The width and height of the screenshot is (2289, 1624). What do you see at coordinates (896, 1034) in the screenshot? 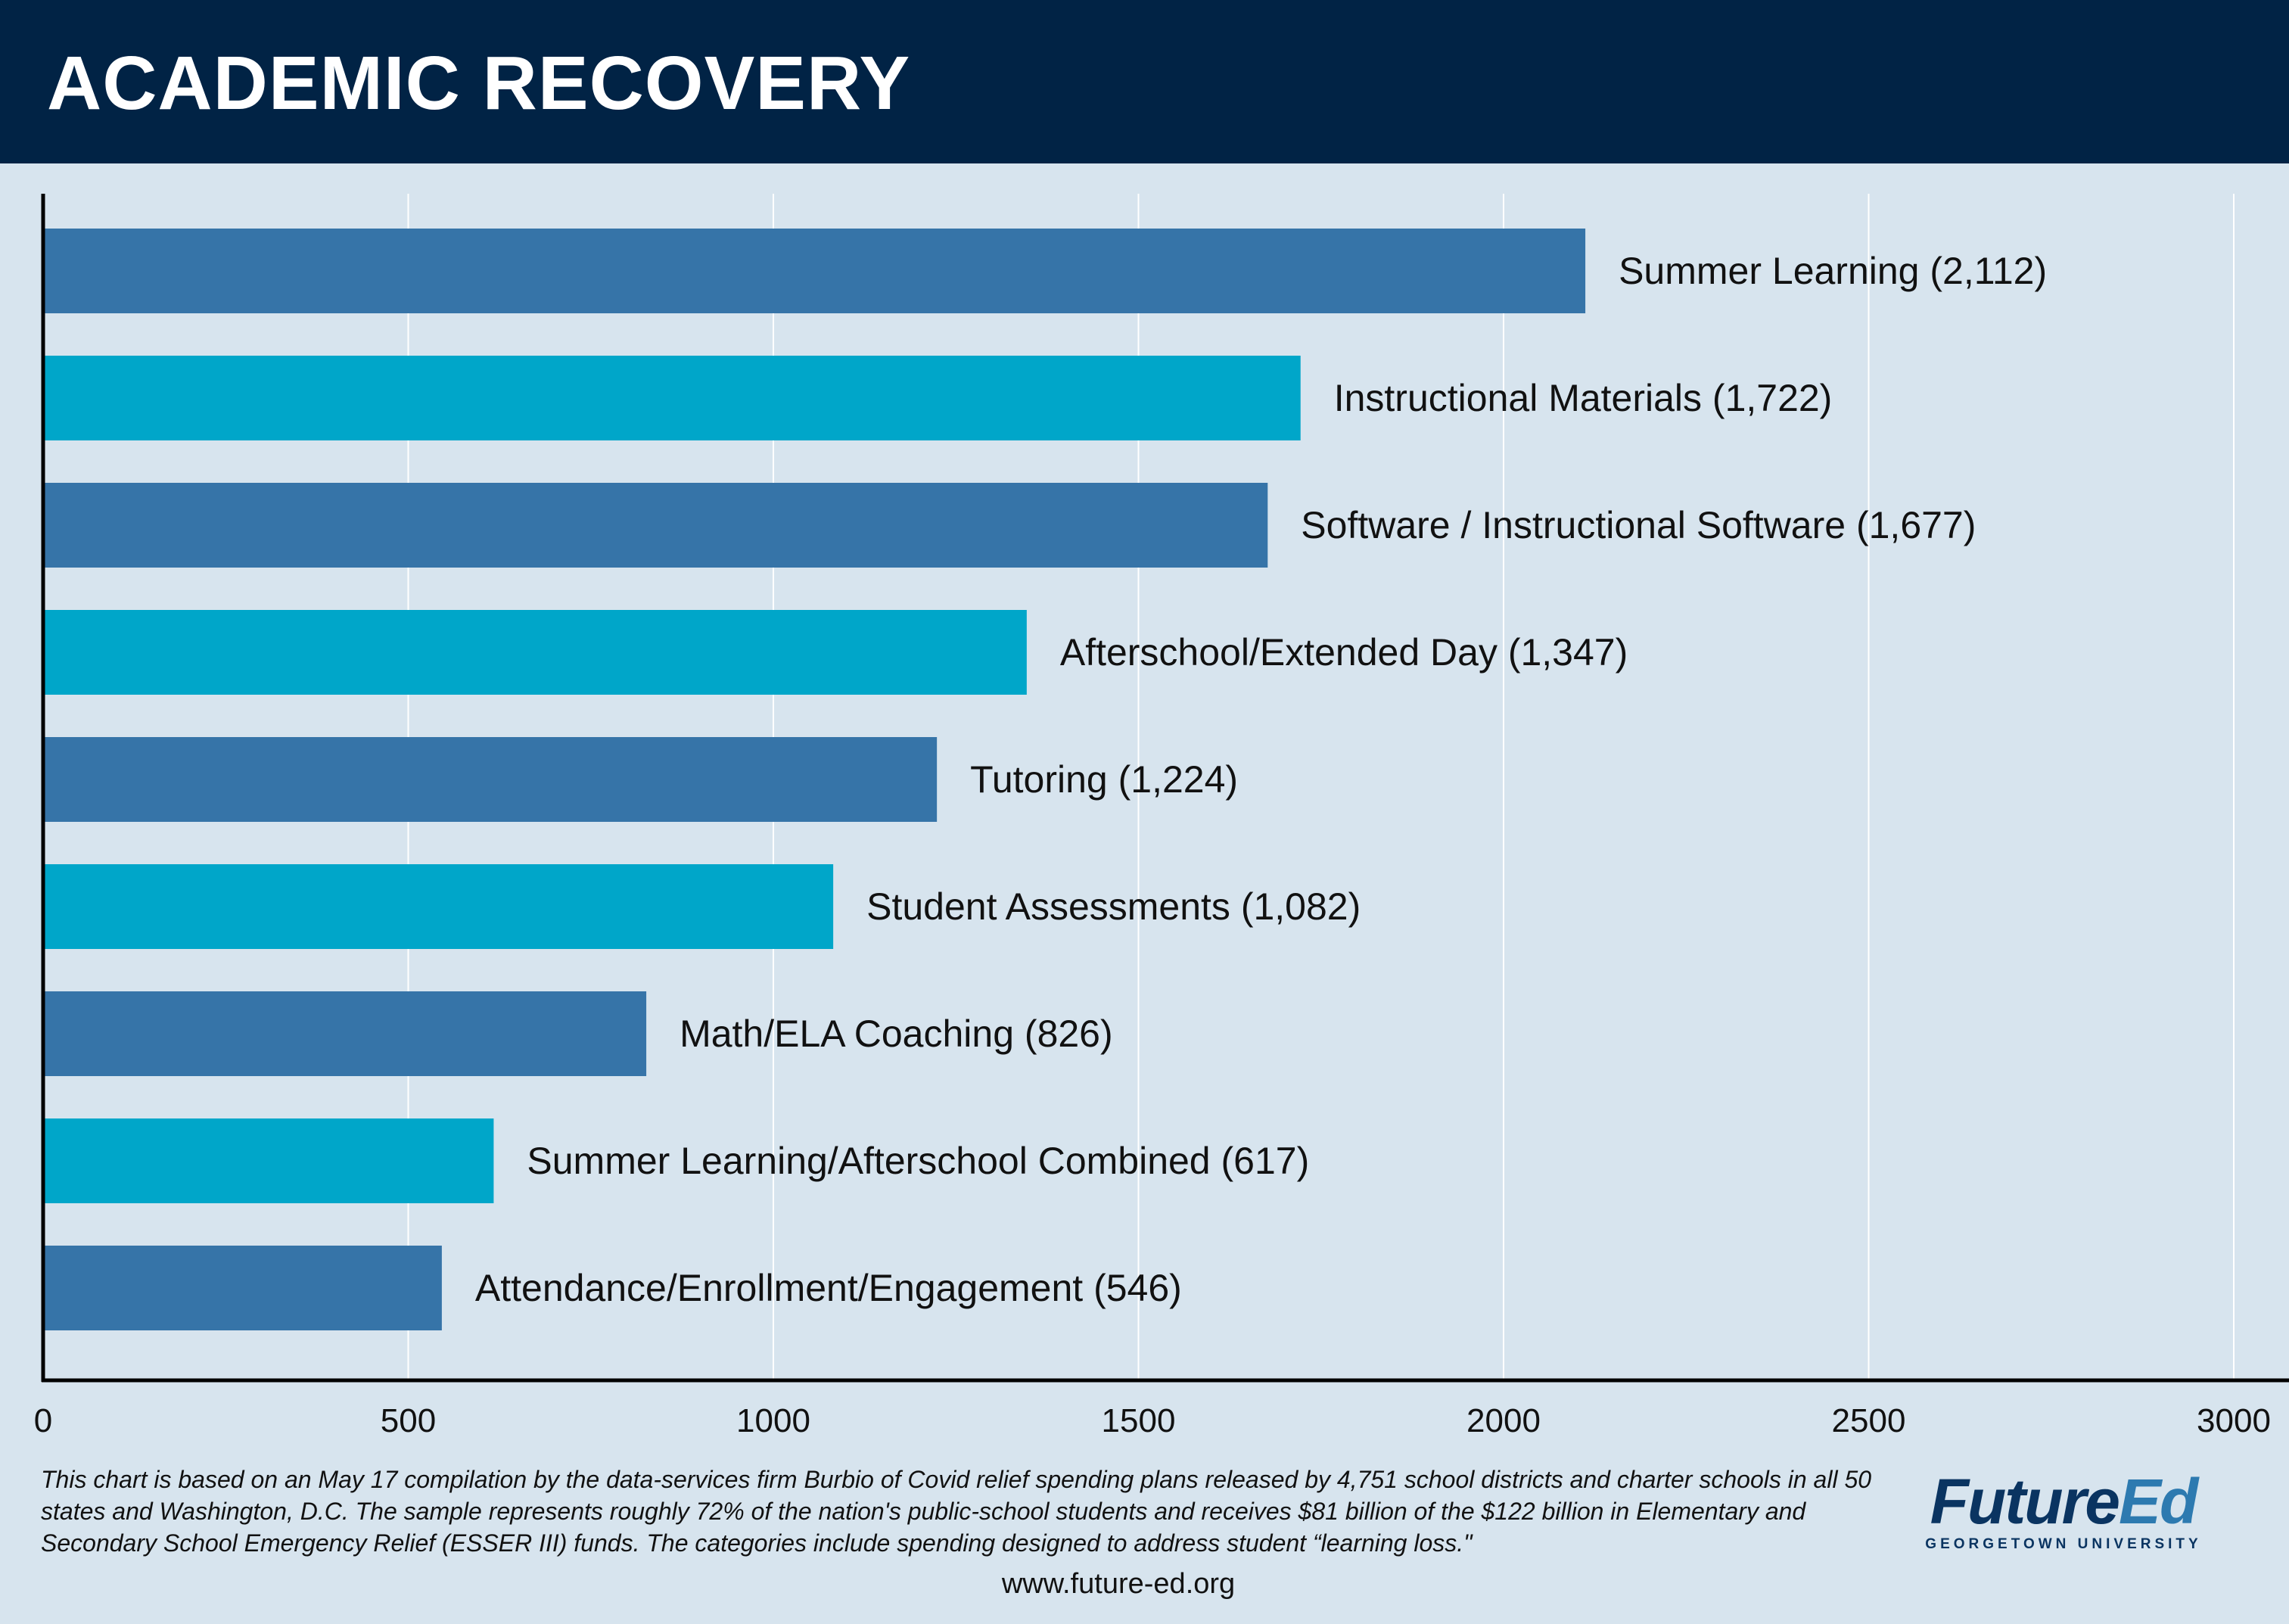
I see `bar-label: Math/ELA Coaching (826)` at bounding box center [896, 1034].